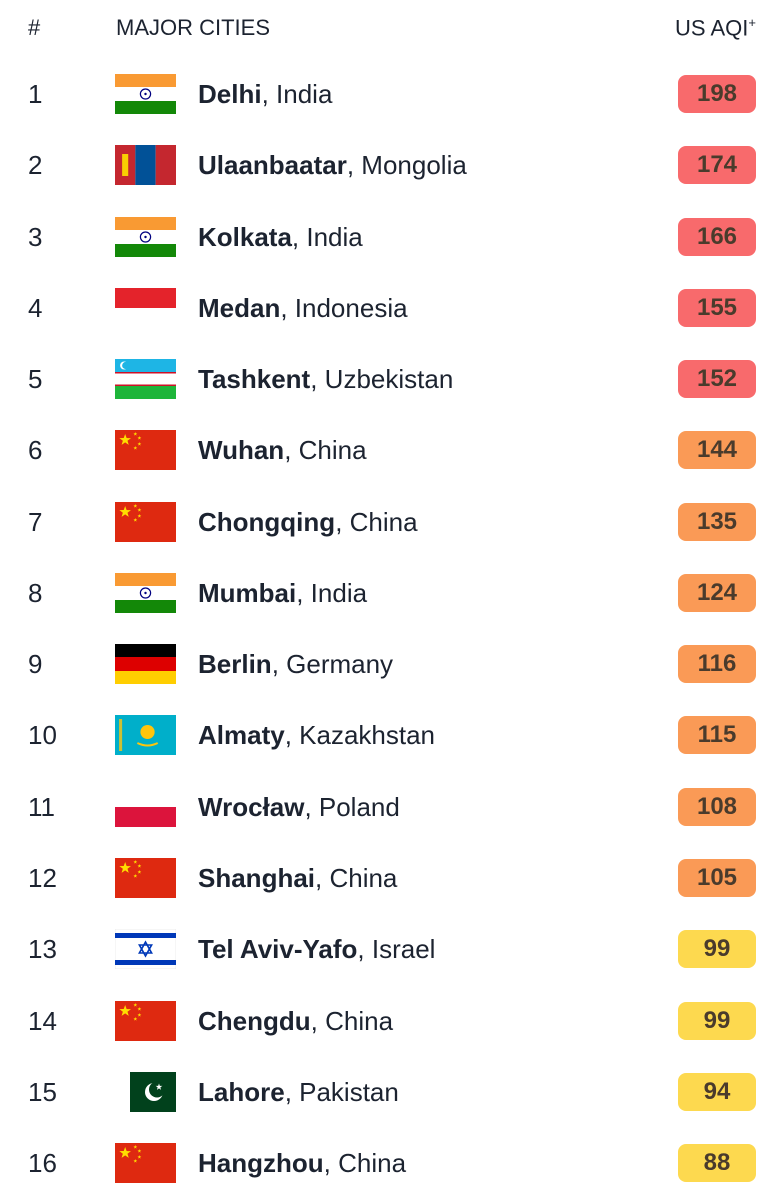  Describe the element at coordinates (712, 28) in the screenshot. I see `aqi-header-text: US AQI` at that location.